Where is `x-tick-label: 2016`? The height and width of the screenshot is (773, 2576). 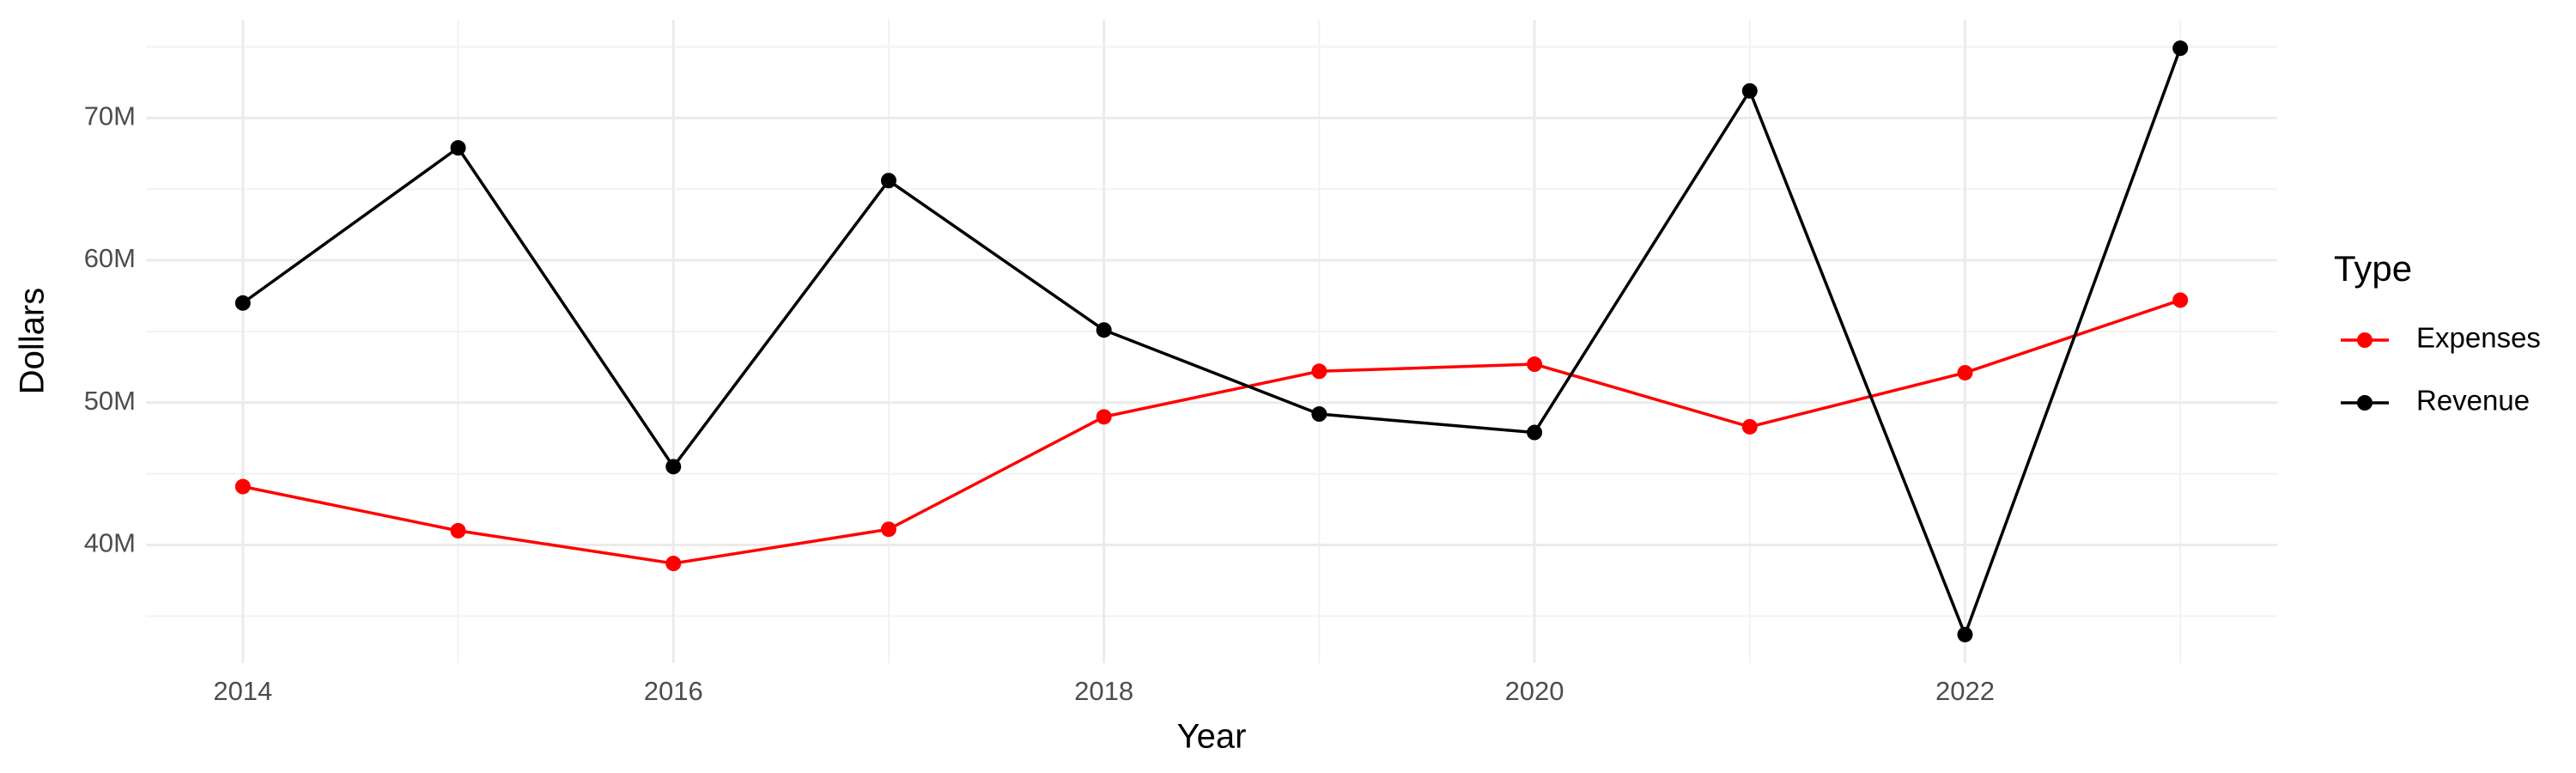
x-tick-label: 2016 is located at coordinates (673, 691).